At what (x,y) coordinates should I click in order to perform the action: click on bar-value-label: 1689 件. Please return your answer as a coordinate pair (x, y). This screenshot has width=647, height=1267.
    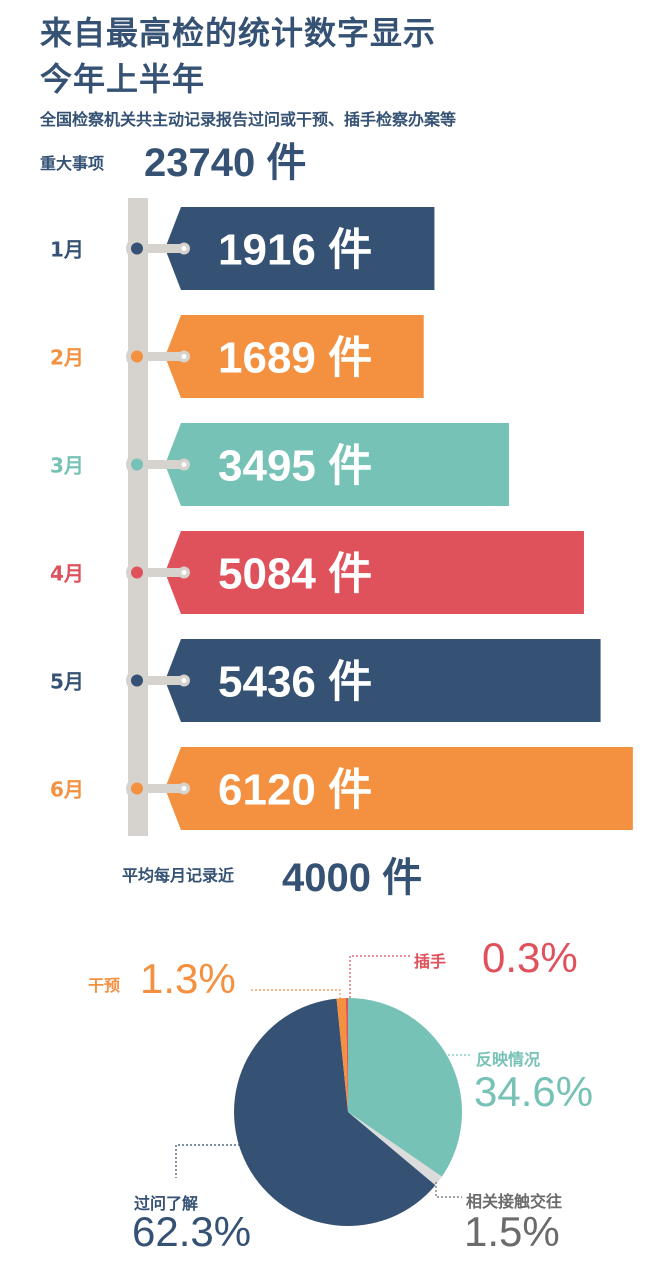
    Looking at the image, I should click on (295, 358).